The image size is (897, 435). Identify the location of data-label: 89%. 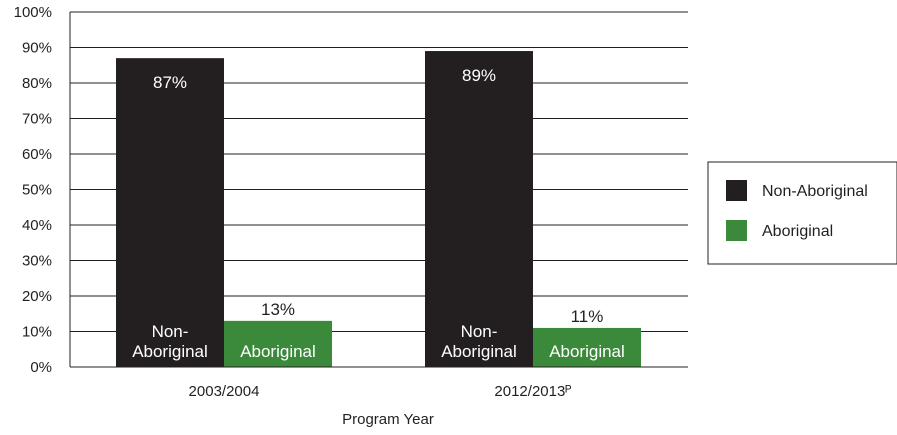
(479, 75).